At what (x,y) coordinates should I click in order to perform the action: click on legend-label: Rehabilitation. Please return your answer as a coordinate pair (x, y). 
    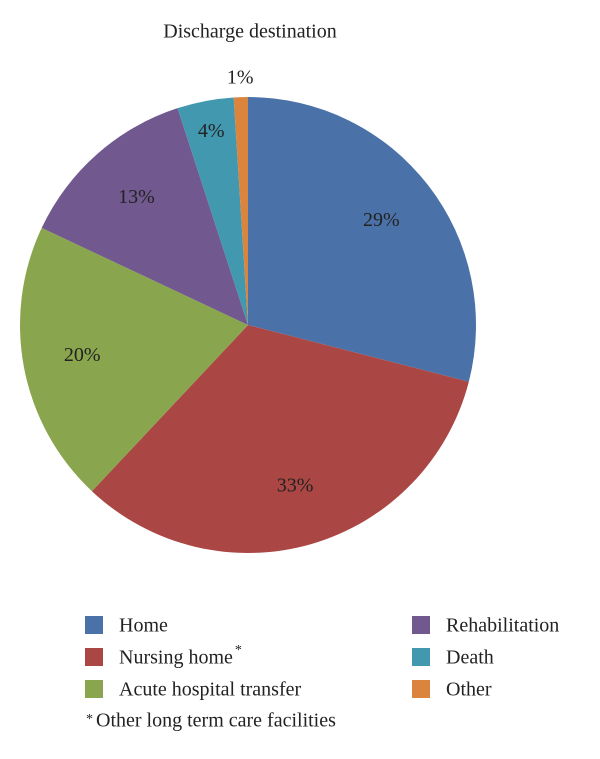
    Looking at the image, I should click on (502, 626).